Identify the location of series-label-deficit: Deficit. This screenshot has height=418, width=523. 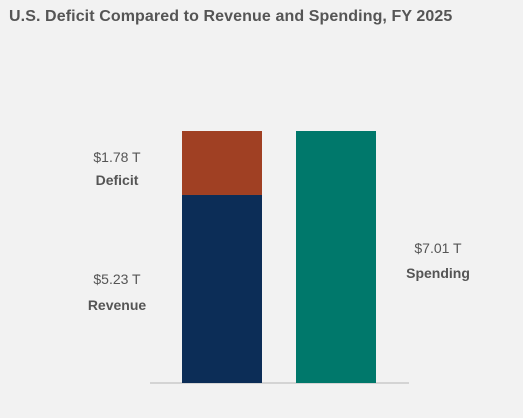
(117, 180).